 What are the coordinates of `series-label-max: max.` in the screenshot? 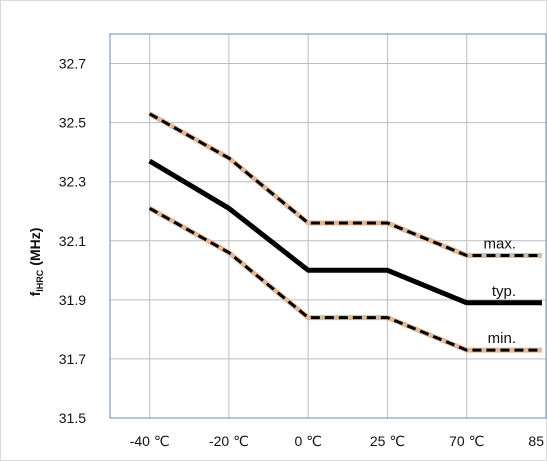 It's located at (499, 244).